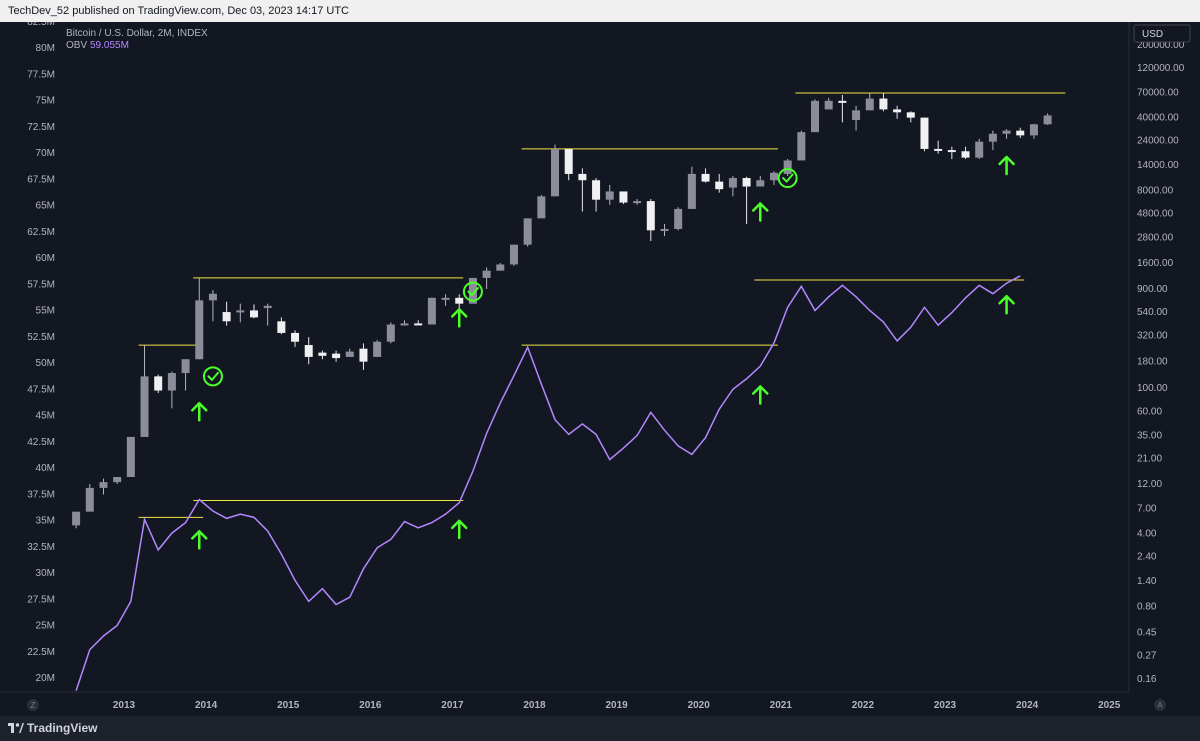 Image resolution: width=1200 pixels, height=741 pixels. I want to click on corner-left-circle, so click(33, 705).